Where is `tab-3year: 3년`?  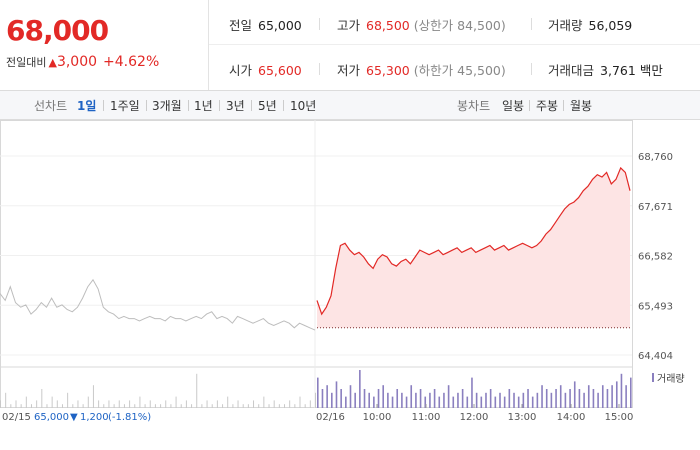 tab-3year: 3년 is located at coordinates (235, 106).